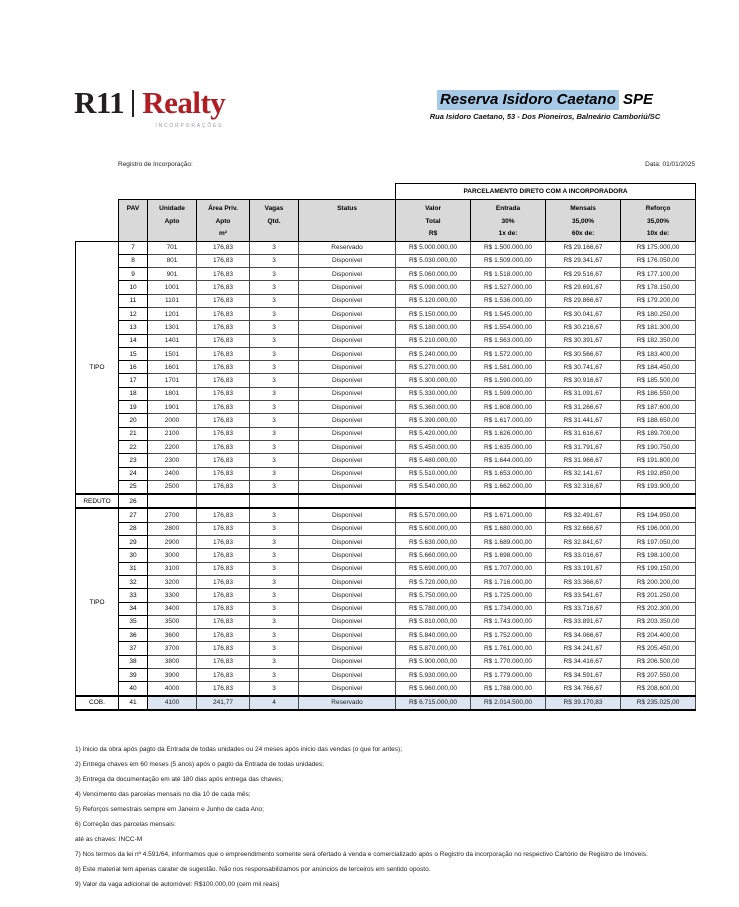 Image resolution: width=739 pixels, height=907 pixels. What do you see at coordinates (658, 648) in the screenshot?
I see `cell-reforco: R$ 205.450,00` at bounding box center [658, 648].